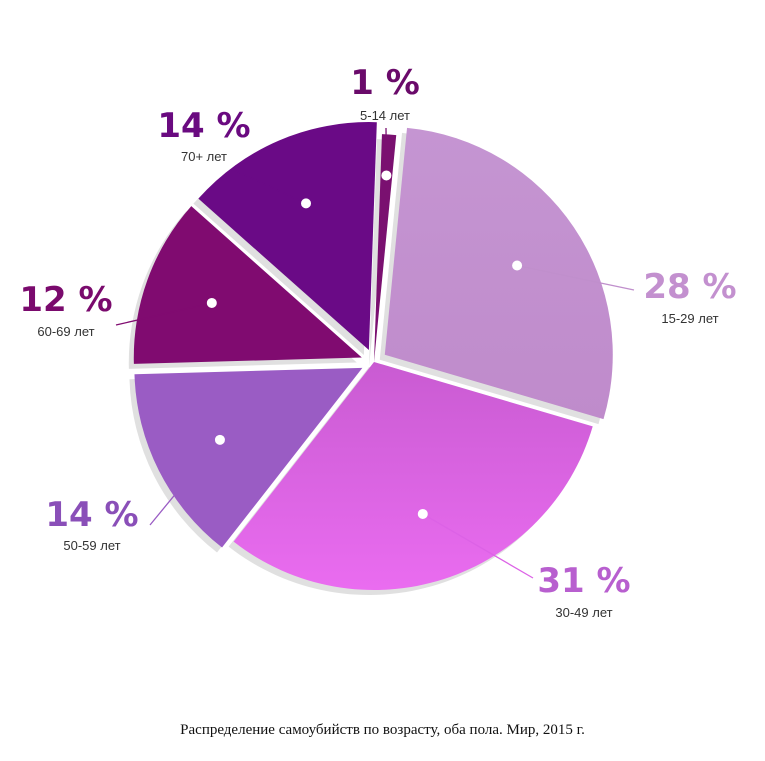 The image size is (765, 761). I want to click on category-label-15-29: 15-29 лет, so click(689, 318).